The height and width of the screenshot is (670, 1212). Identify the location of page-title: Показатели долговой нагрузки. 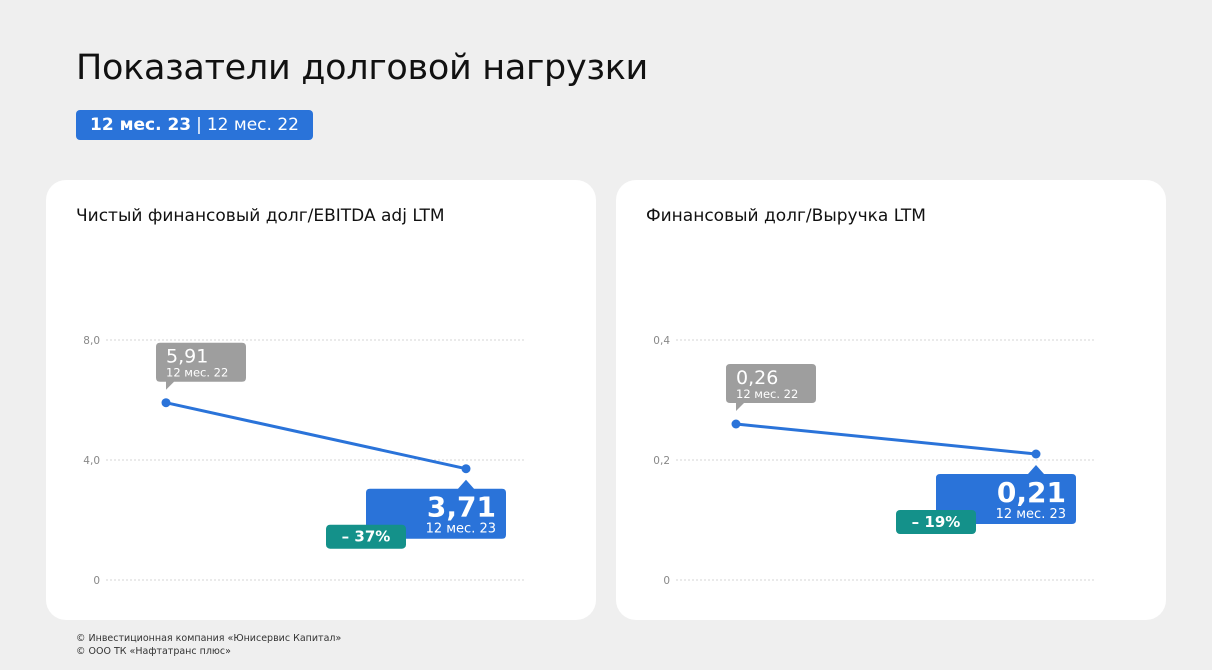
(362, 68).